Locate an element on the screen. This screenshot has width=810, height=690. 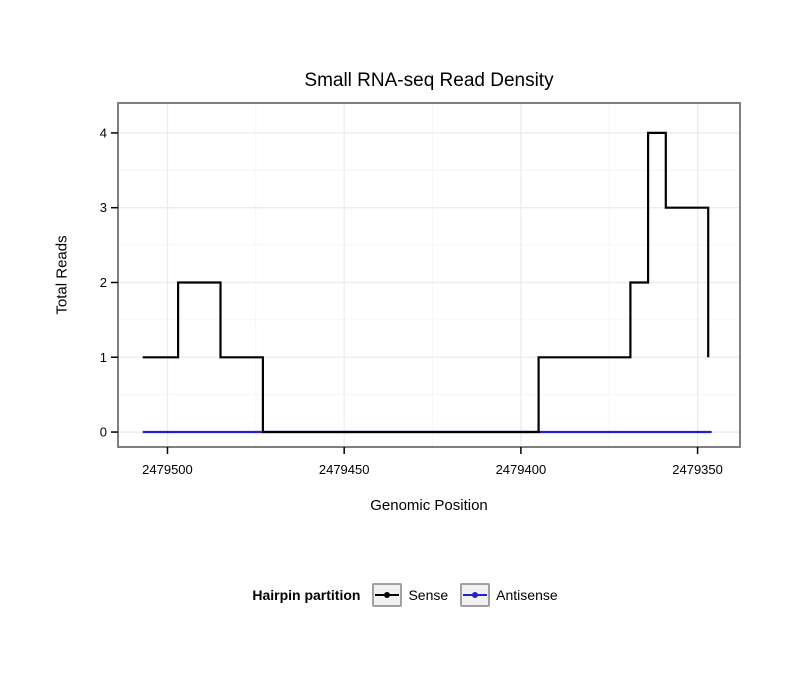
svg-text: 3 is located at coordinates (103, 207).